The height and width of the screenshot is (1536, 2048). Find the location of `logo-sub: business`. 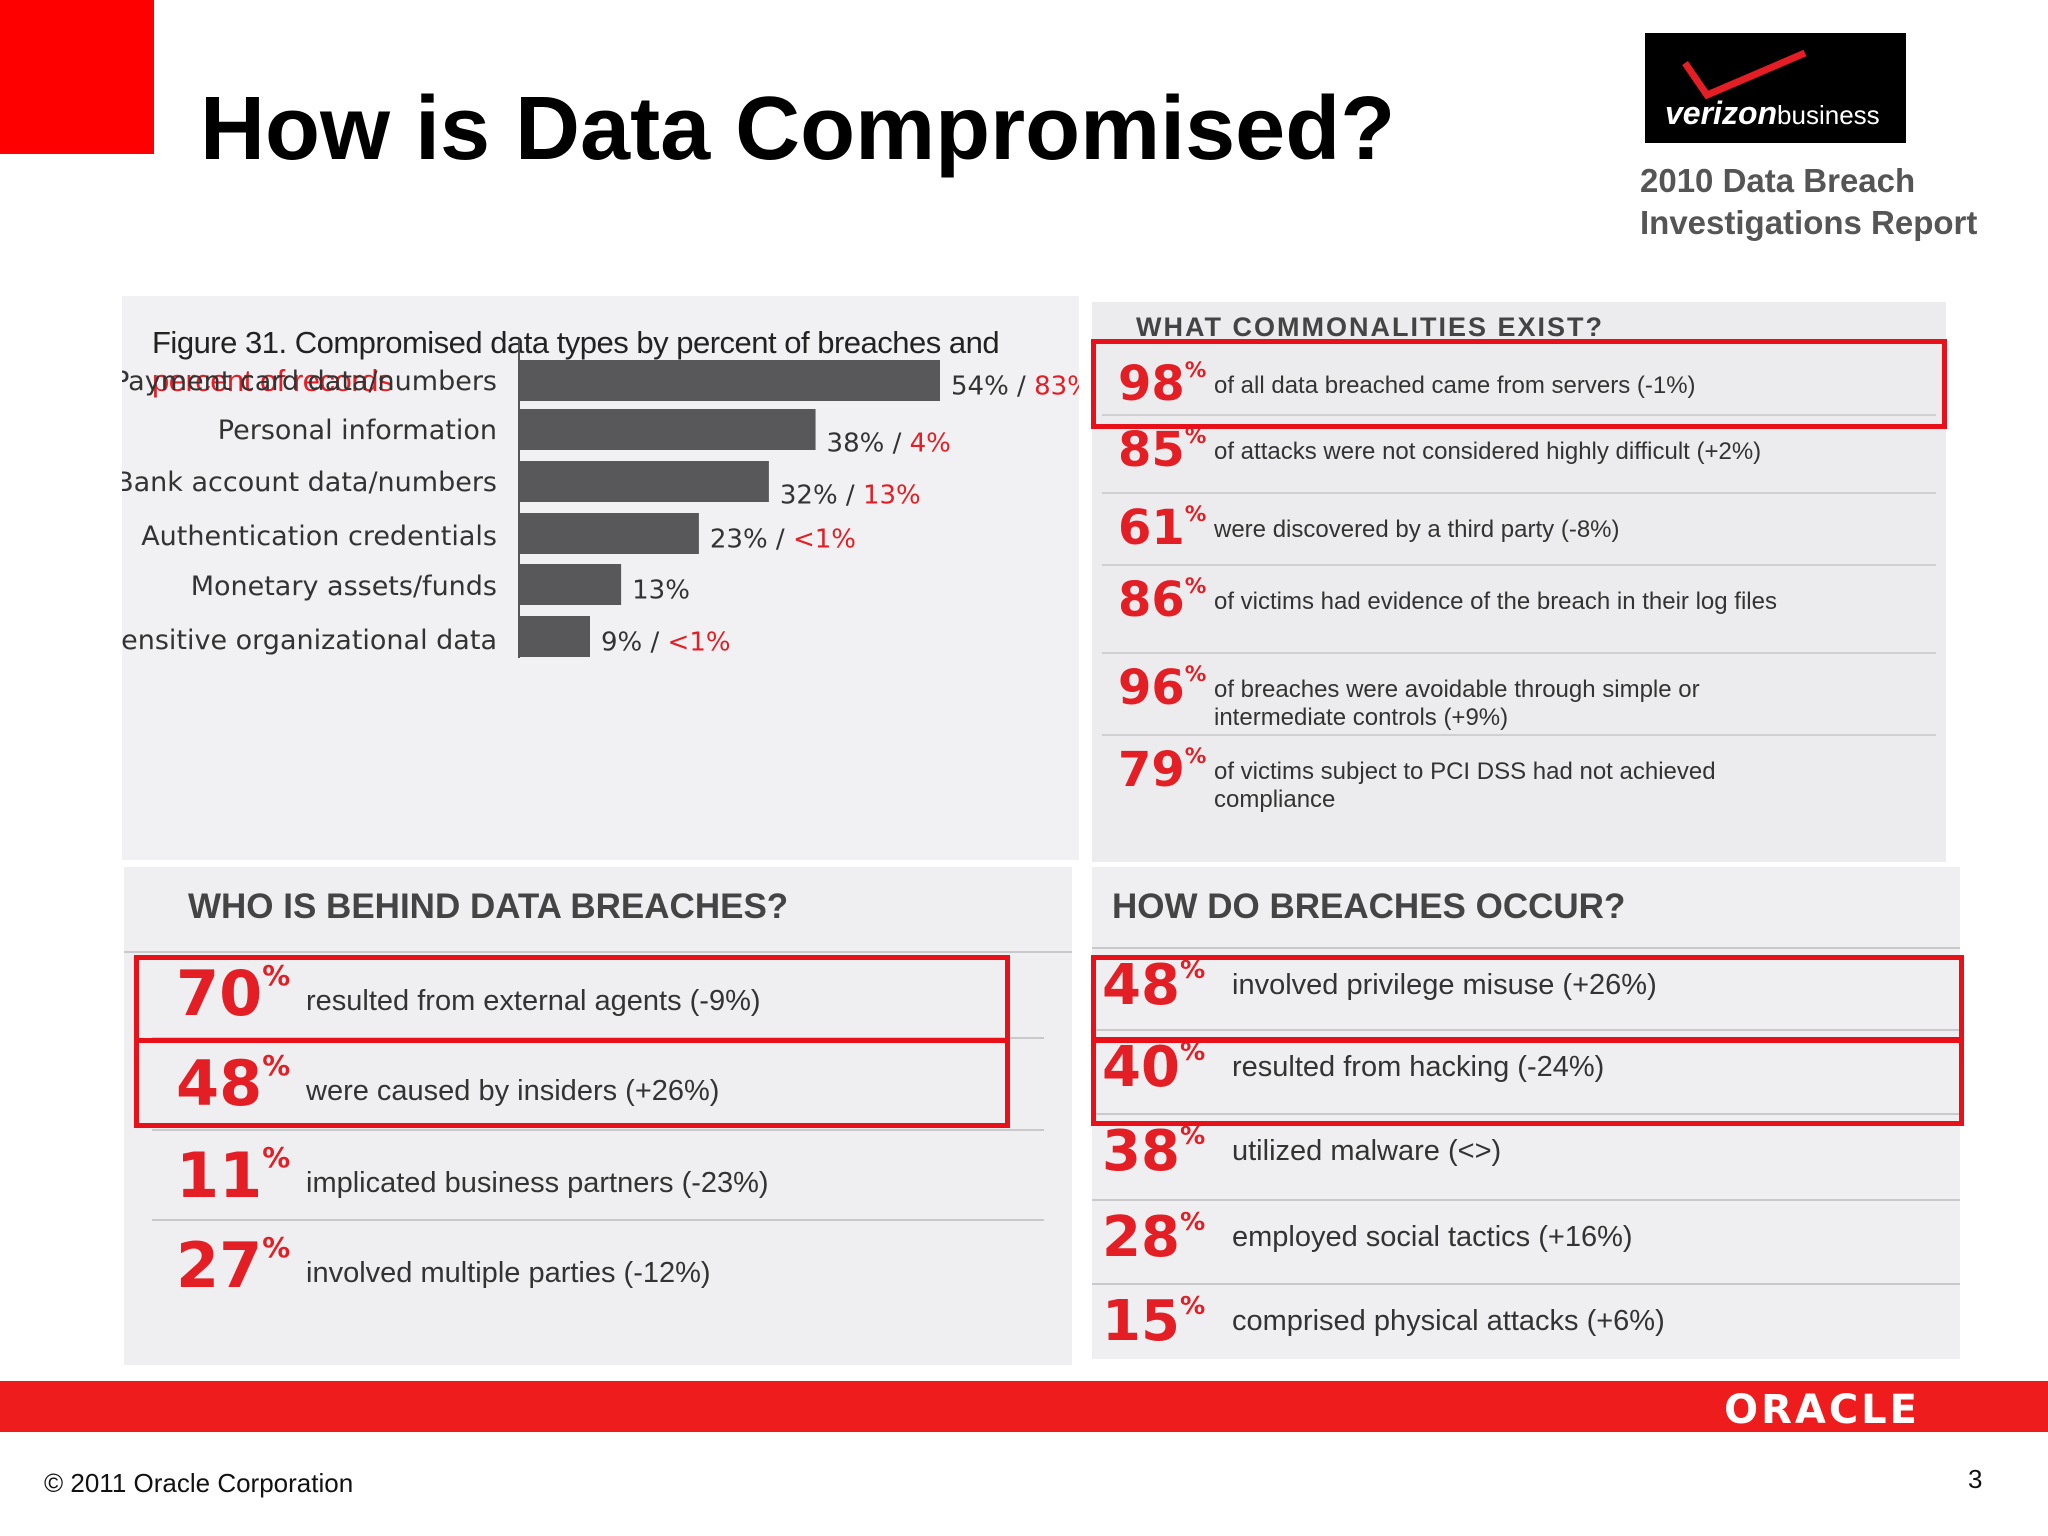

logo-sub: business is located at coordinates (1828, 115).